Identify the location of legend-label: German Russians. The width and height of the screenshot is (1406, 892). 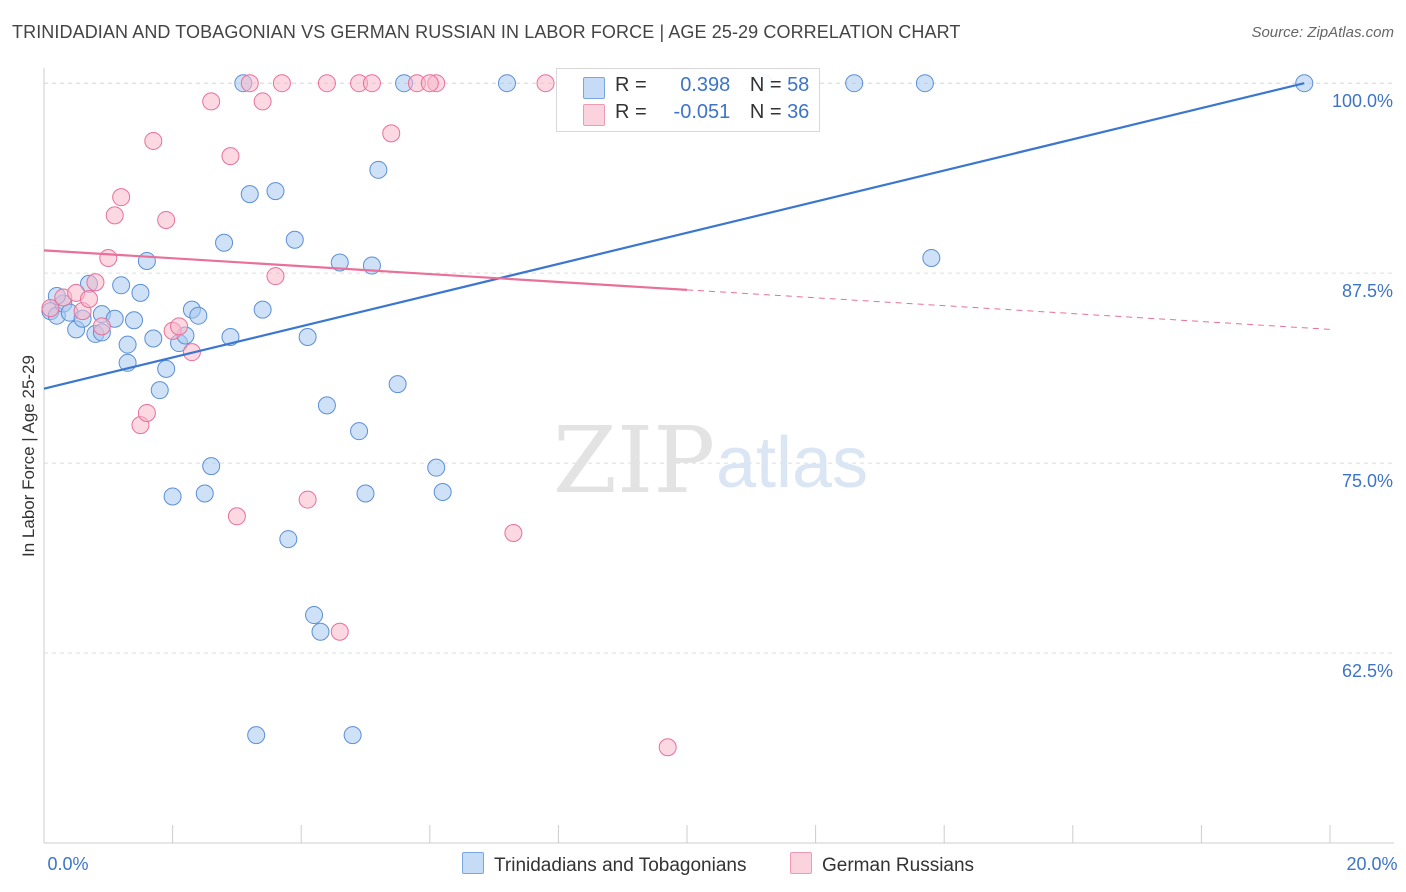
(898, 865).